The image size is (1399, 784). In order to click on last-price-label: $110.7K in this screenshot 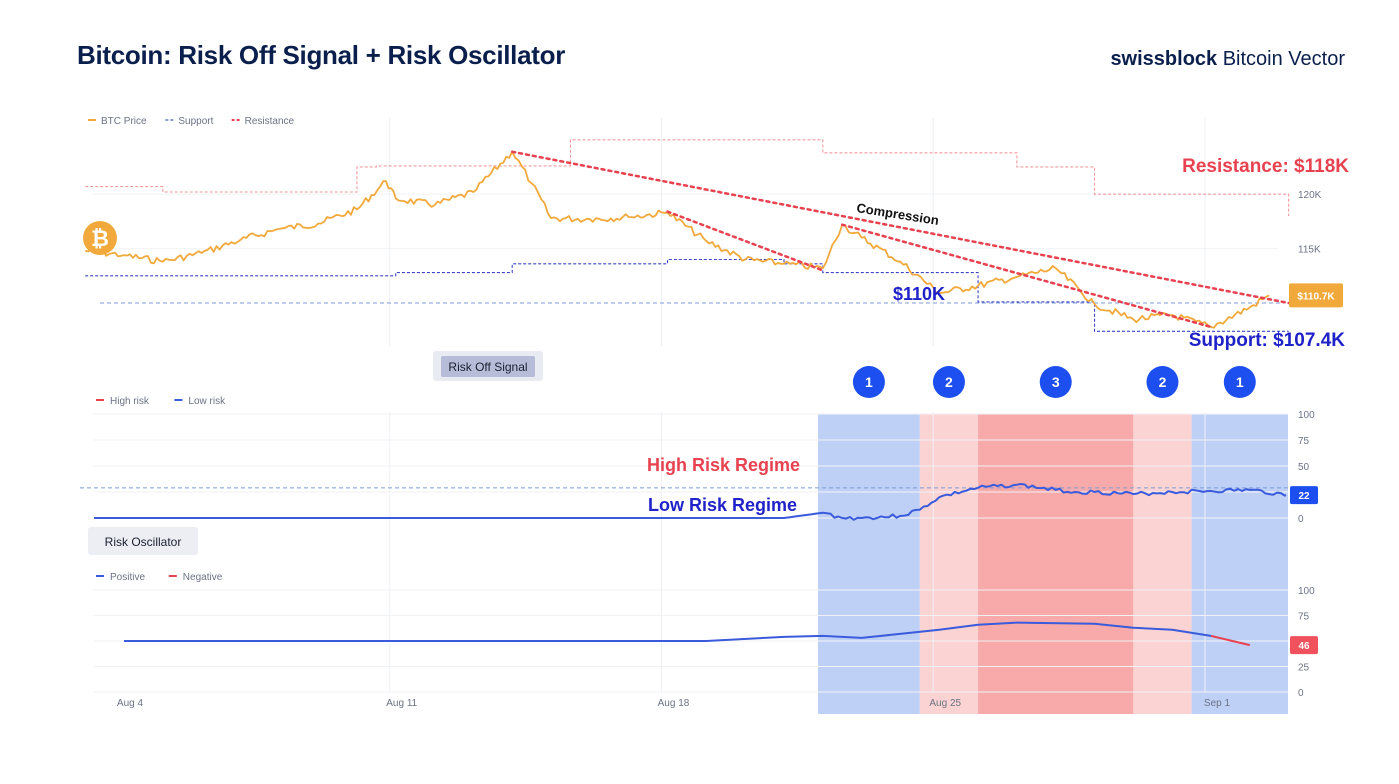, I will do `click(1316, 296)`.